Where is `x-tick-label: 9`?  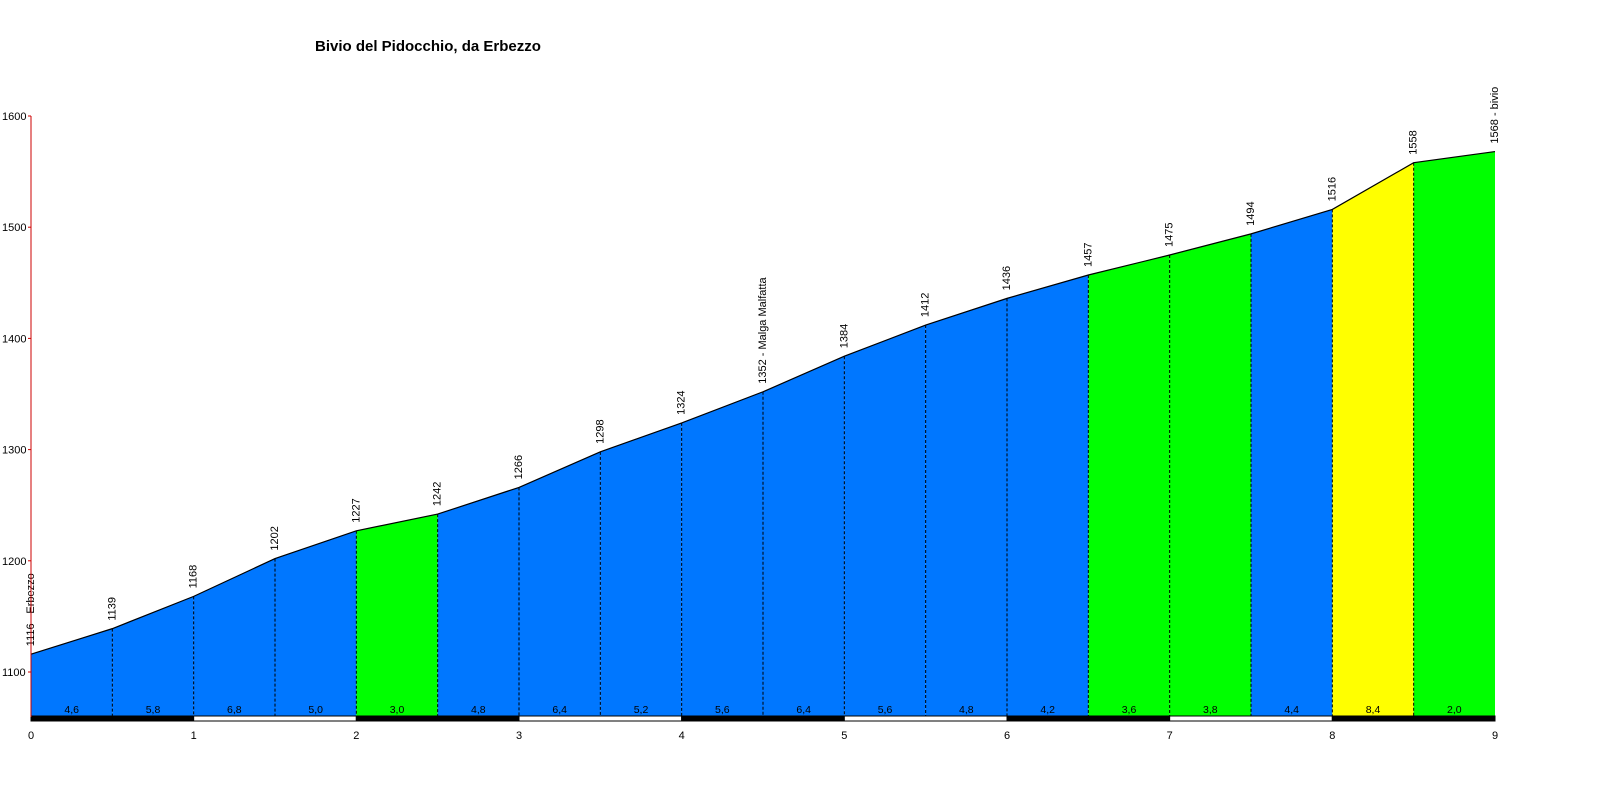
x-tick-label: 9 is located at coordinates (1495, 736).